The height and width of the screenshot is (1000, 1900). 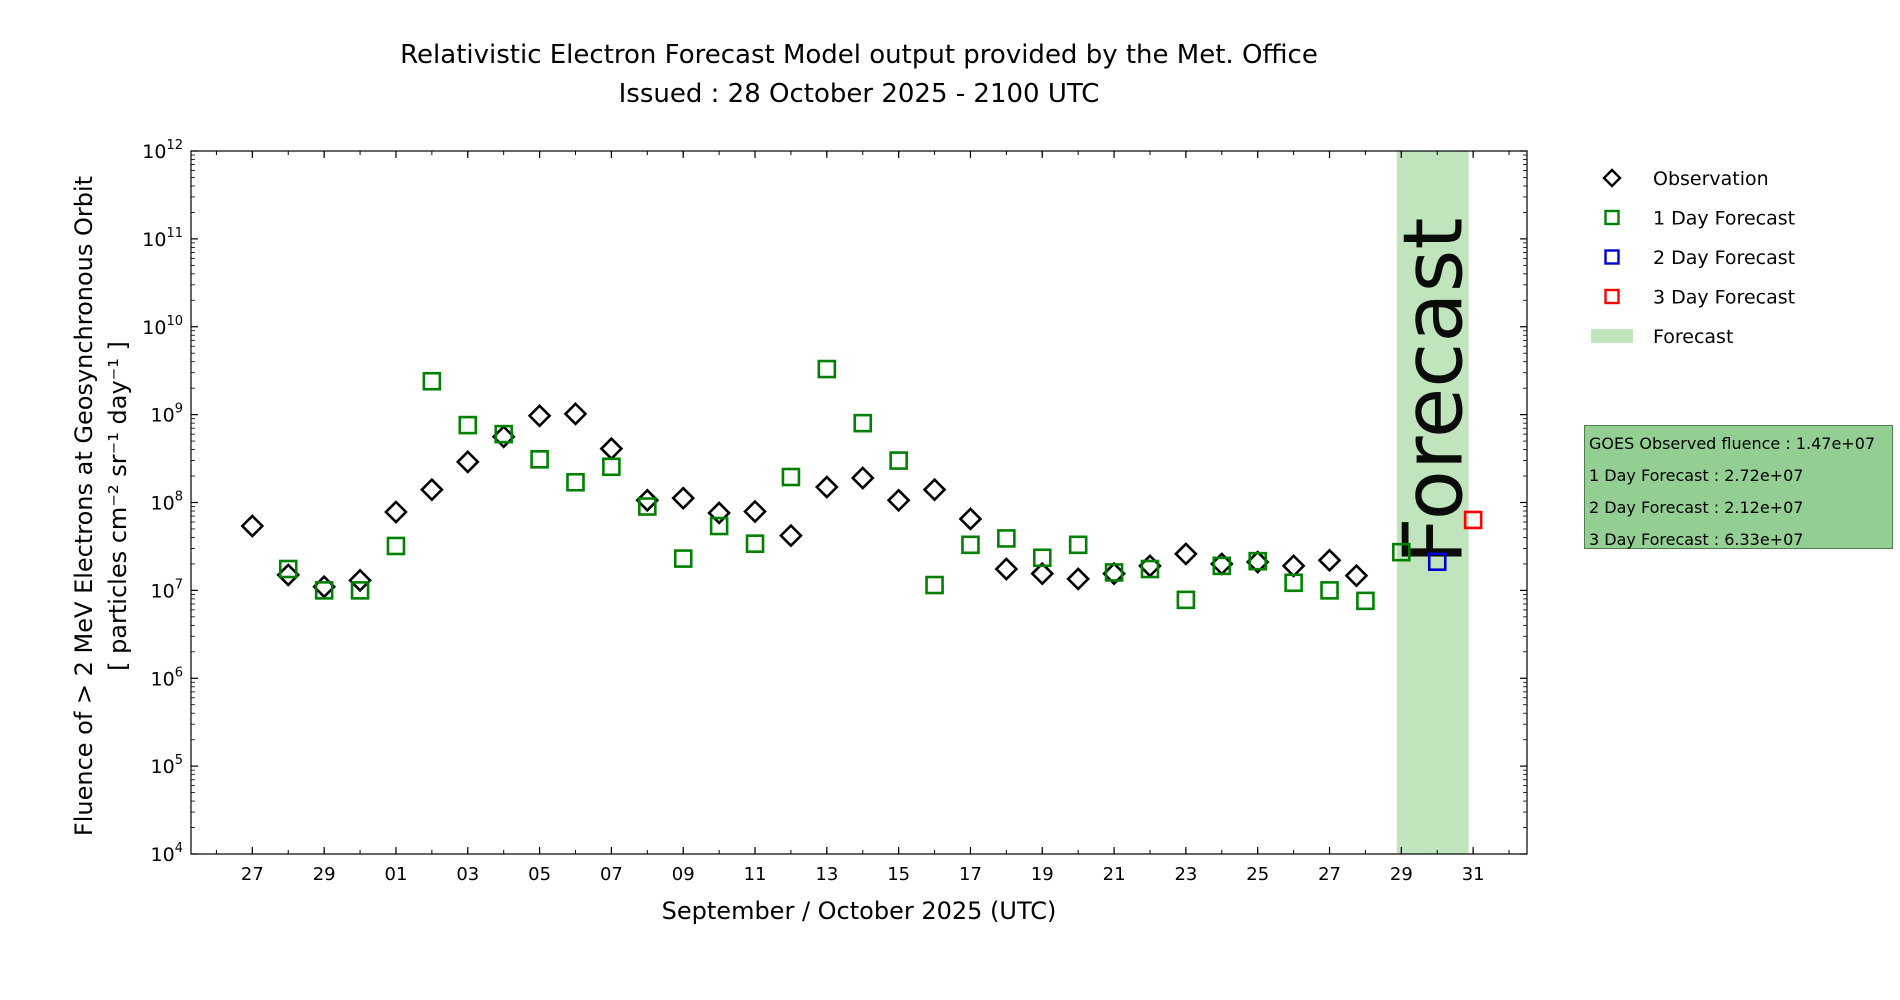 I want to click on legend-1-day-forecast-marker, so click(x=1612, y=217).